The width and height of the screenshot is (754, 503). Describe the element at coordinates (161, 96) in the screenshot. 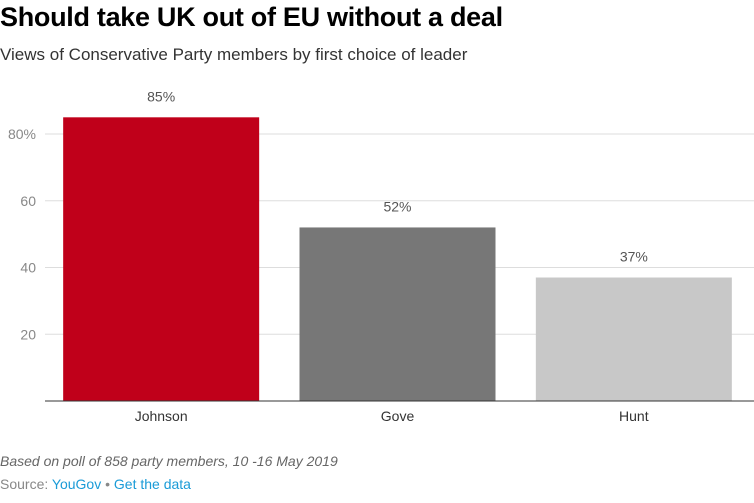

I see `data-label: 85%` at that location.